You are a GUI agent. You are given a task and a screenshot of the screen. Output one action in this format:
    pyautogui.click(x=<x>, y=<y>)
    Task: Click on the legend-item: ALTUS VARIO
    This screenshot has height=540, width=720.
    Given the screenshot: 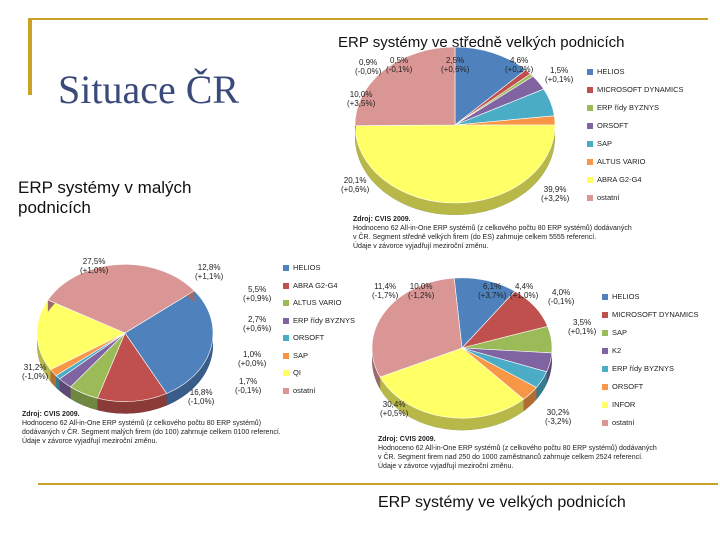 What is the action you would take?
    pyautogui.click(x=616, y=161)
    